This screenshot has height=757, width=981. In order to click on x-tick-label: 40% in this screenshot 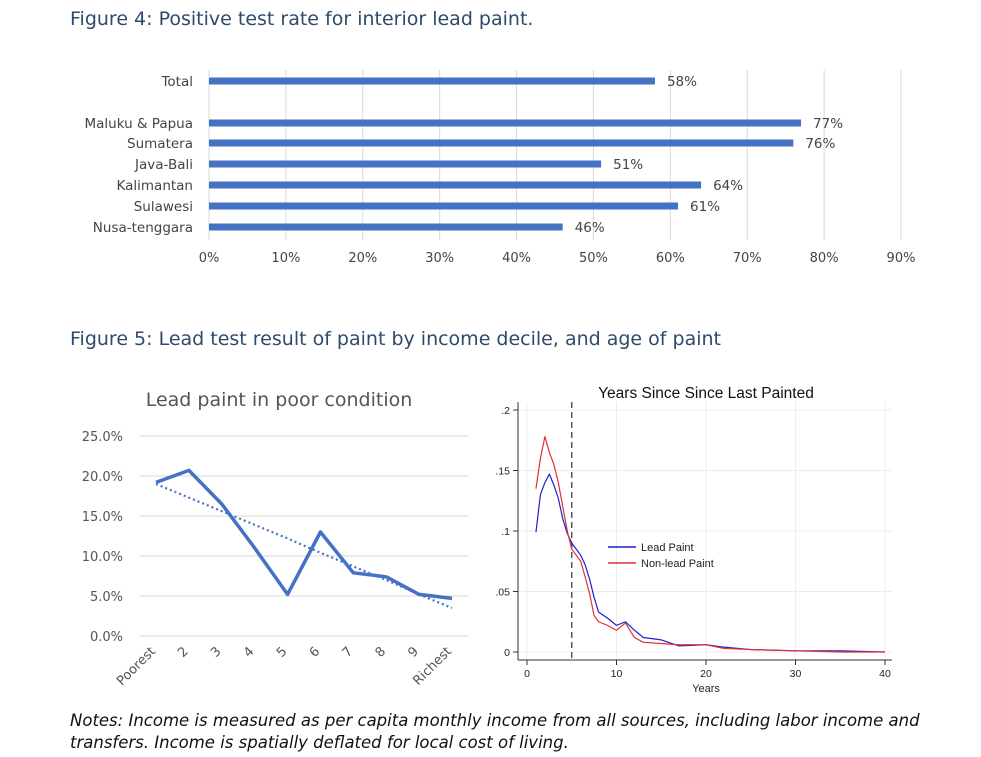, I will do `click(516, 258)`.